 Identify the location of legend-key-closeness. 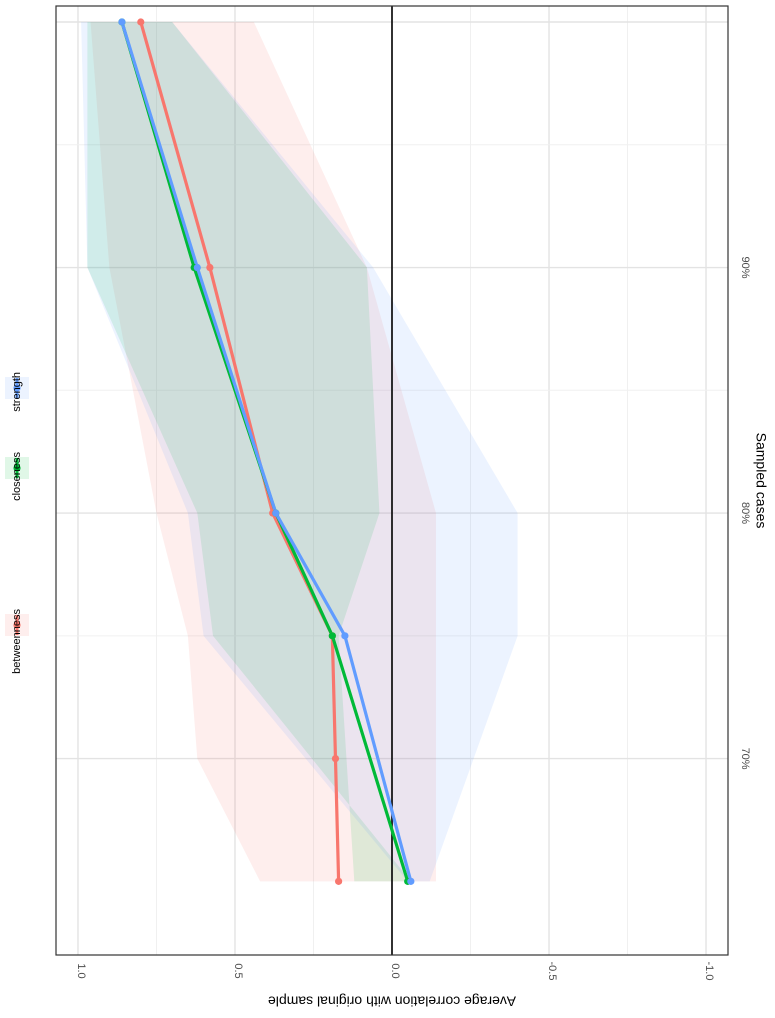
(17, 468).